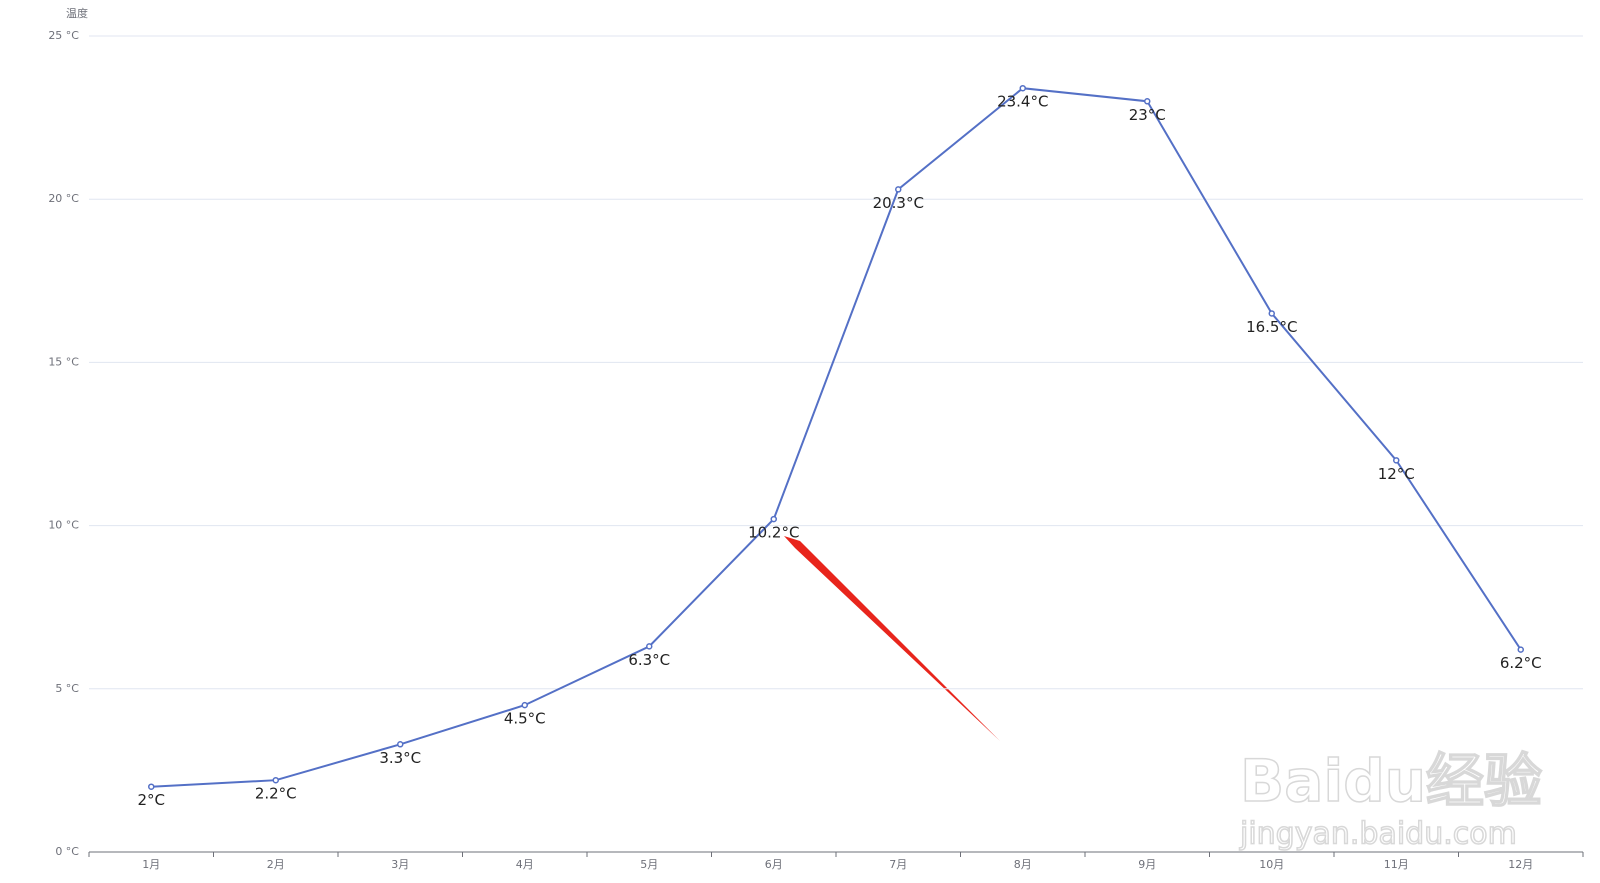  What do you see at coordinates (1396, 864) in the screenshot?
I see `x-tick-label: 11月` at bounding box center [1396, 864].